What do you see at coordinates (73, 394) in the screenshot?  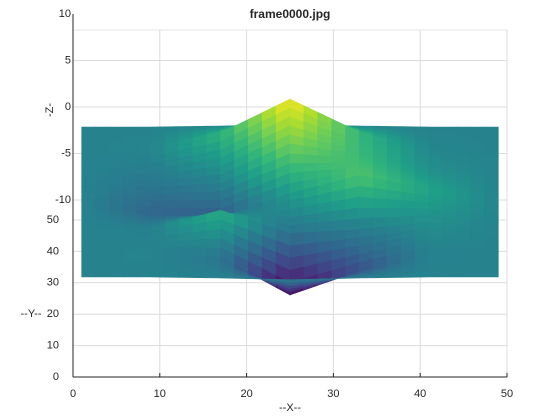 I see `x-tick-label: 0` at bounding box center [73, 394].